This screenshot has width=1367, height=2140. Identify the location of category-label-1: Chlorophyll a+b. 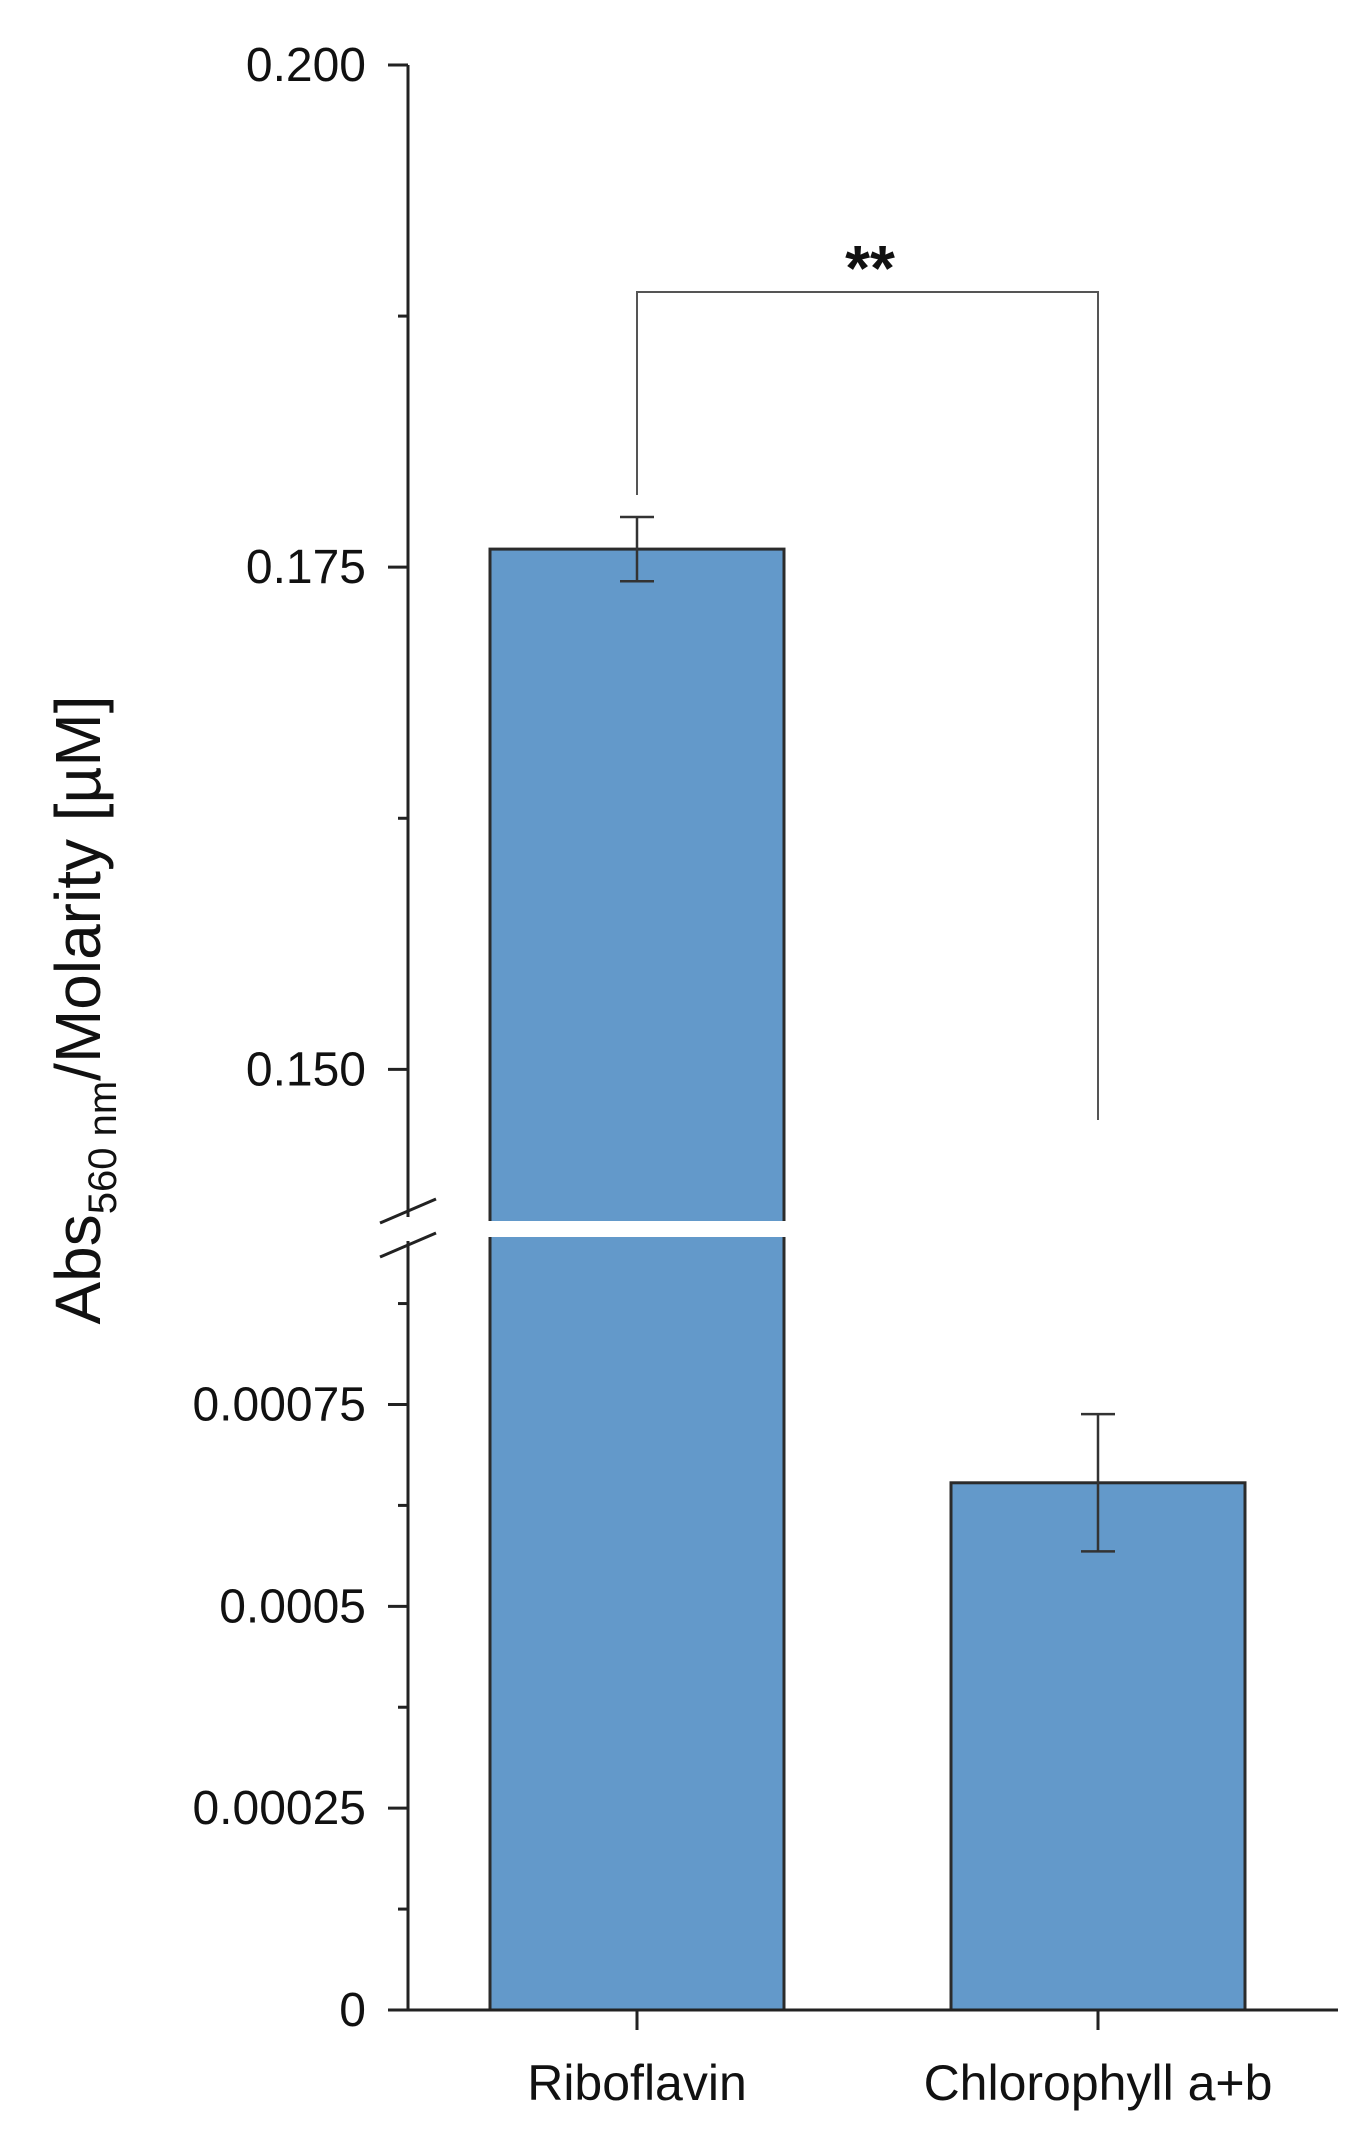
(1098, 2083).